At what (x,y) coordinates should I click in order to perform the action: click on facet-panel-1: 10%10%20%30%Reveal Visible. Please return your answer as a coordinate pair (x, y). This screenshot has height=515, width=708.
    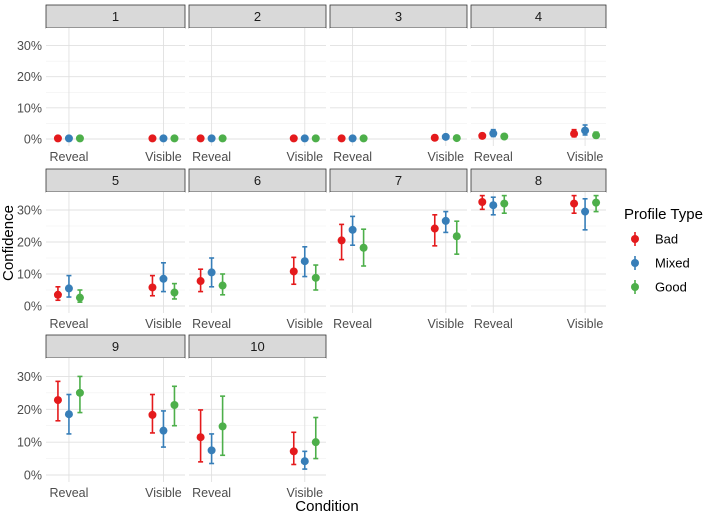
    Looking at the image, I should click on (101, 84).